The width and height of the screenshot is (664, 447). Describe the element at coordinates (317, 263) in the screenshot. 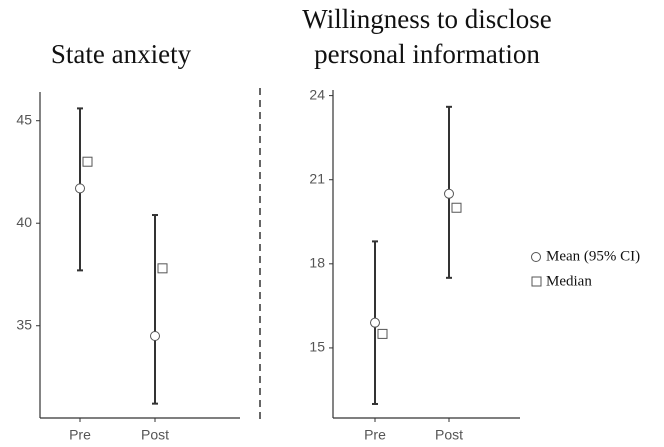

I see `y-tick-label: 18` at that location.